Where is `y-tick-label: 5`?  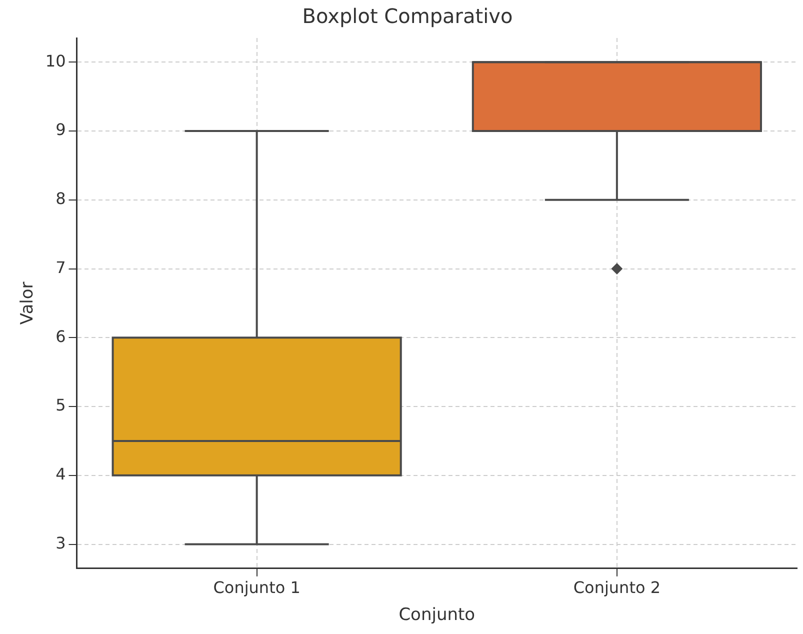
y-tick-label: 5 is located at coordinates (61, 405).